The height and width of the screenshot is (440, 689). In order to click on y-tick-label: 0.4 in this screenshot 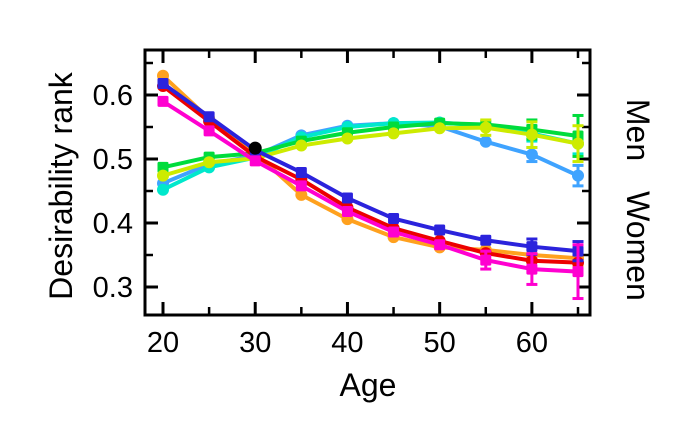, I will do `click(113, 224)`.